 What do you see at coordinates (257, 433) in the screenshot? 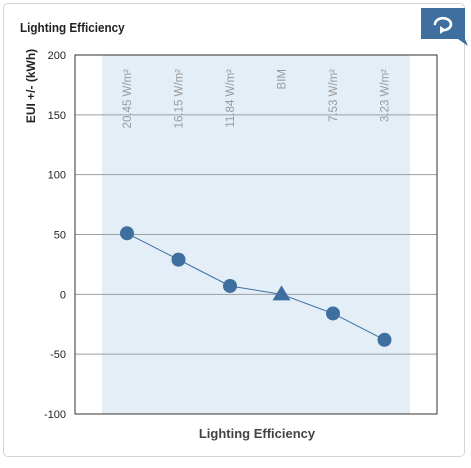
I see `x-axis-title: Lighting Efficiency` at bounding box center [257, 433].